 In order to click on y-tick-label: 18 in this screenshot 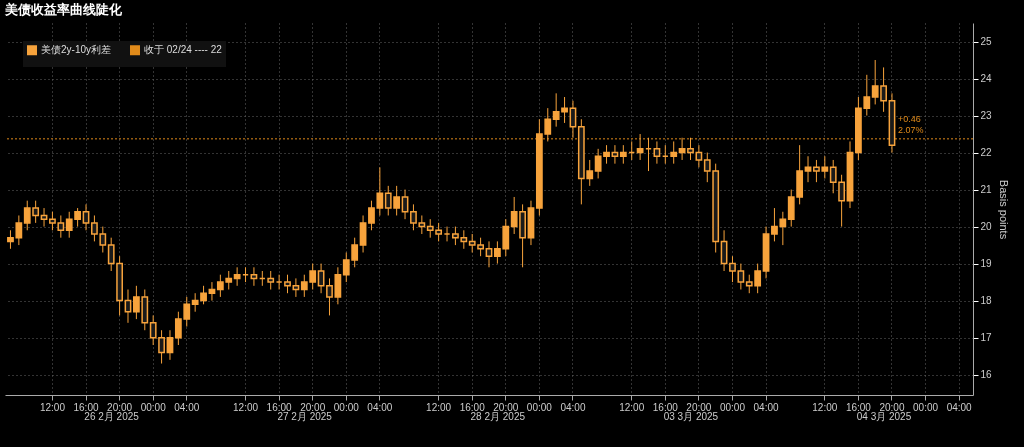, I will do `click(986, 301)`.